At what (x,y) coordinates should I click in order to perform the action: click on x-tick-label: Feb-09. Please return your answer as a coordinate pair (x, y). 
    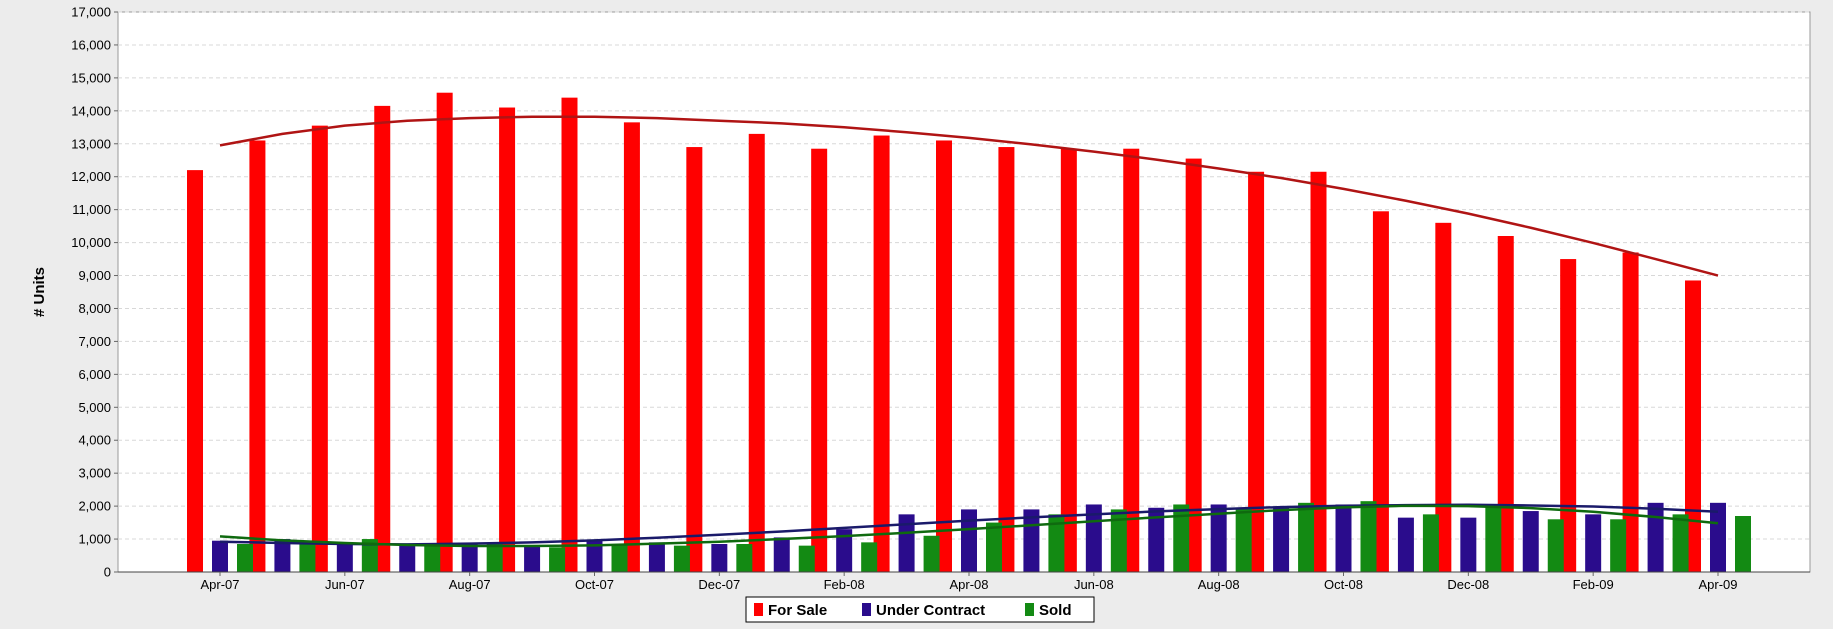
    Looking at the image, I should click on (1593, 584).